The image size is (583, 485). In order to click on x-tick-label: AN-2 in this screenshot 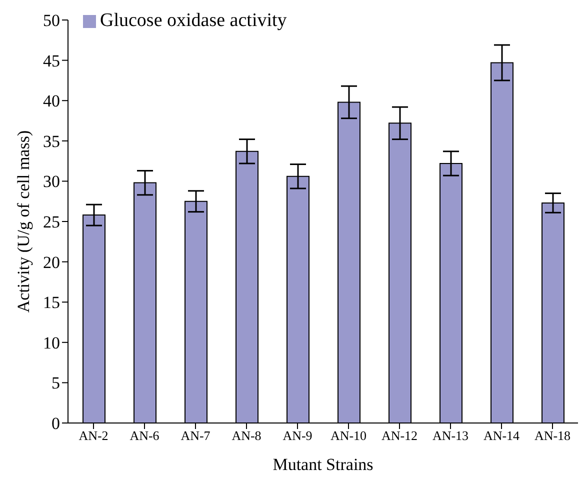, I will do `click(93, 436)`.